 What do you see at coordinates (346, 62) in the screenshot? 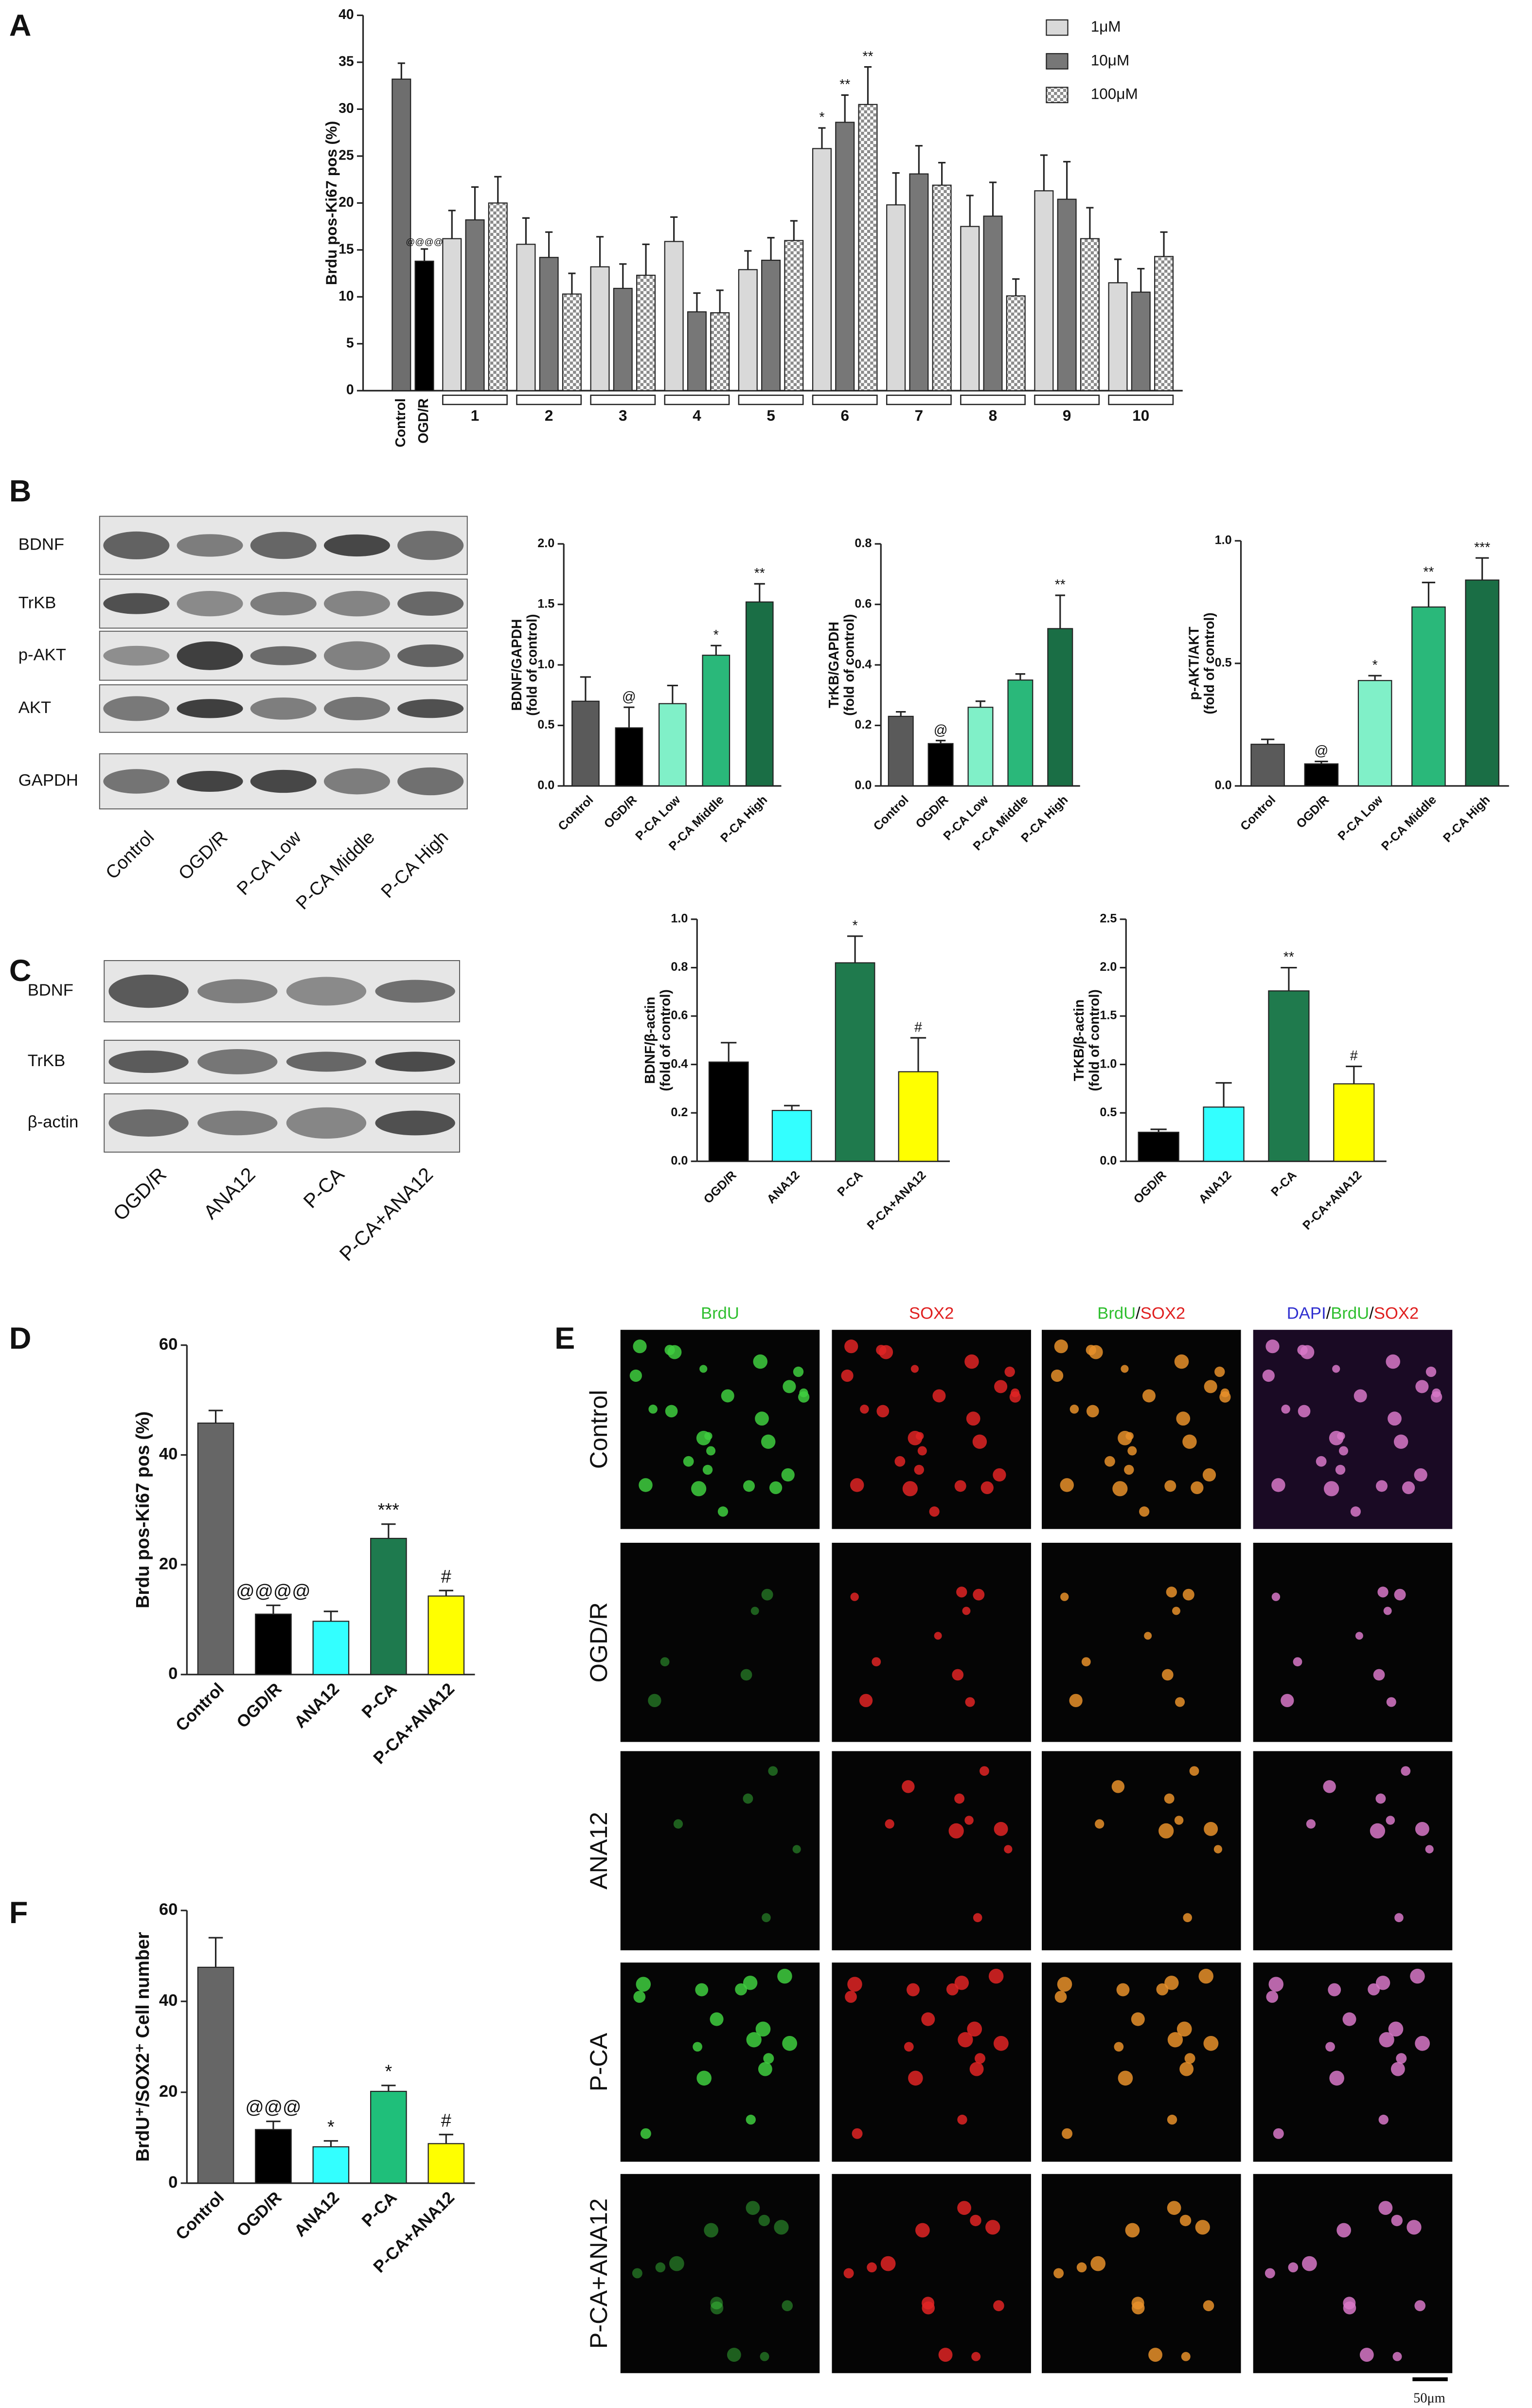
I see `y-tick-label: 35` at bounding box center [346, 62].